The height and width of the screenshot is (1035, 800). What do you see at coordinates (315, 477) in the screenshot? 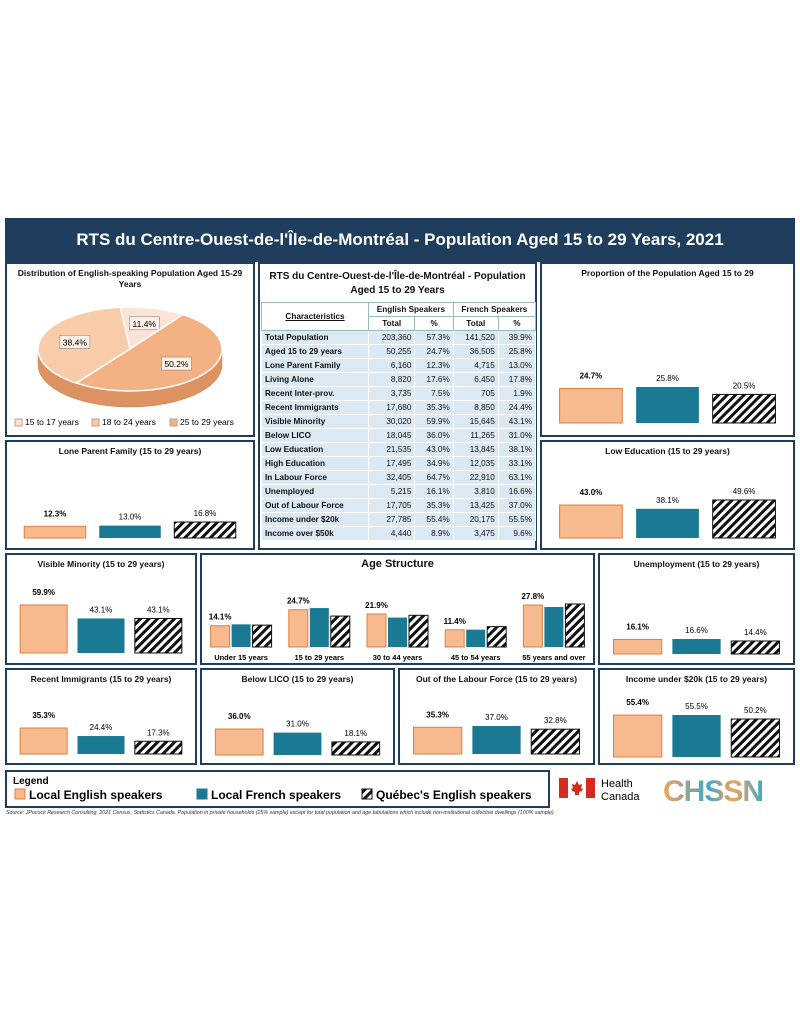
I see `table-cell: In Labour Force` at bounding box center [315, 477].